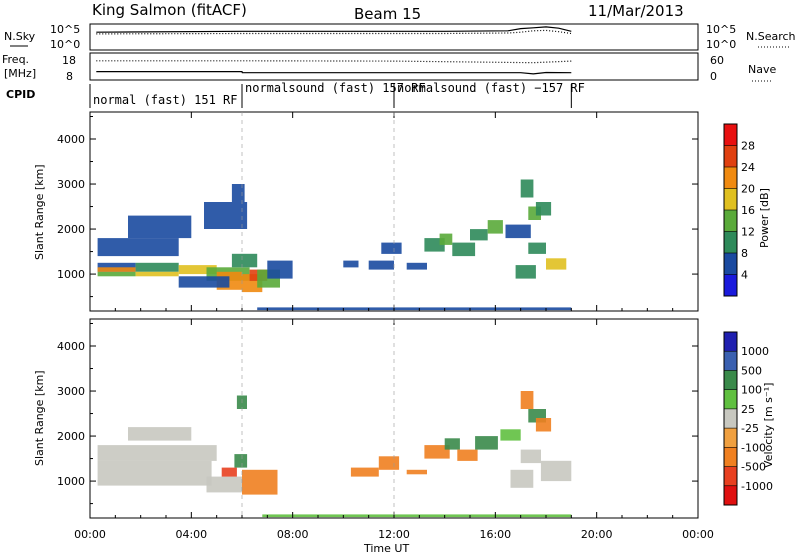 This screenshot has width=800, height=554. I want to click on velocity-colorbar-tick-label: -1000, so click(757, 486).